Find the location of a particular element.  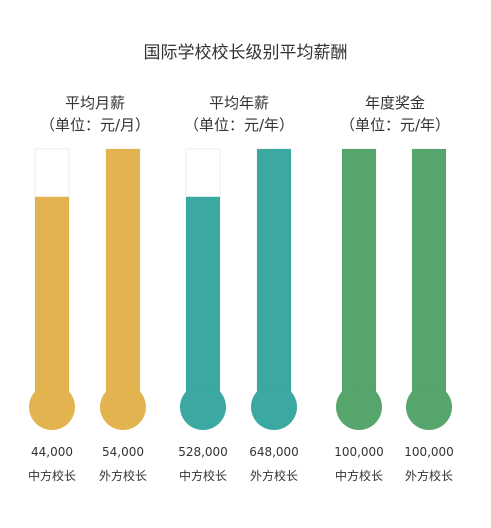

thermometer-bulb-monthly-foreign is located at coordinates (123, 407).